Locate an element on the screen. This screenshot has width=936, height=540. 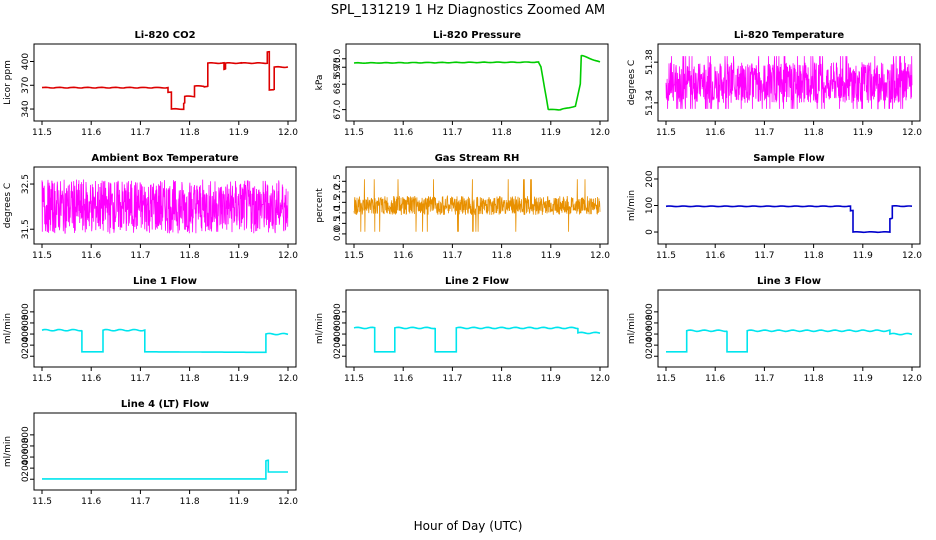
y-tick-label: 0.0 is located at coordinates (338, 233).